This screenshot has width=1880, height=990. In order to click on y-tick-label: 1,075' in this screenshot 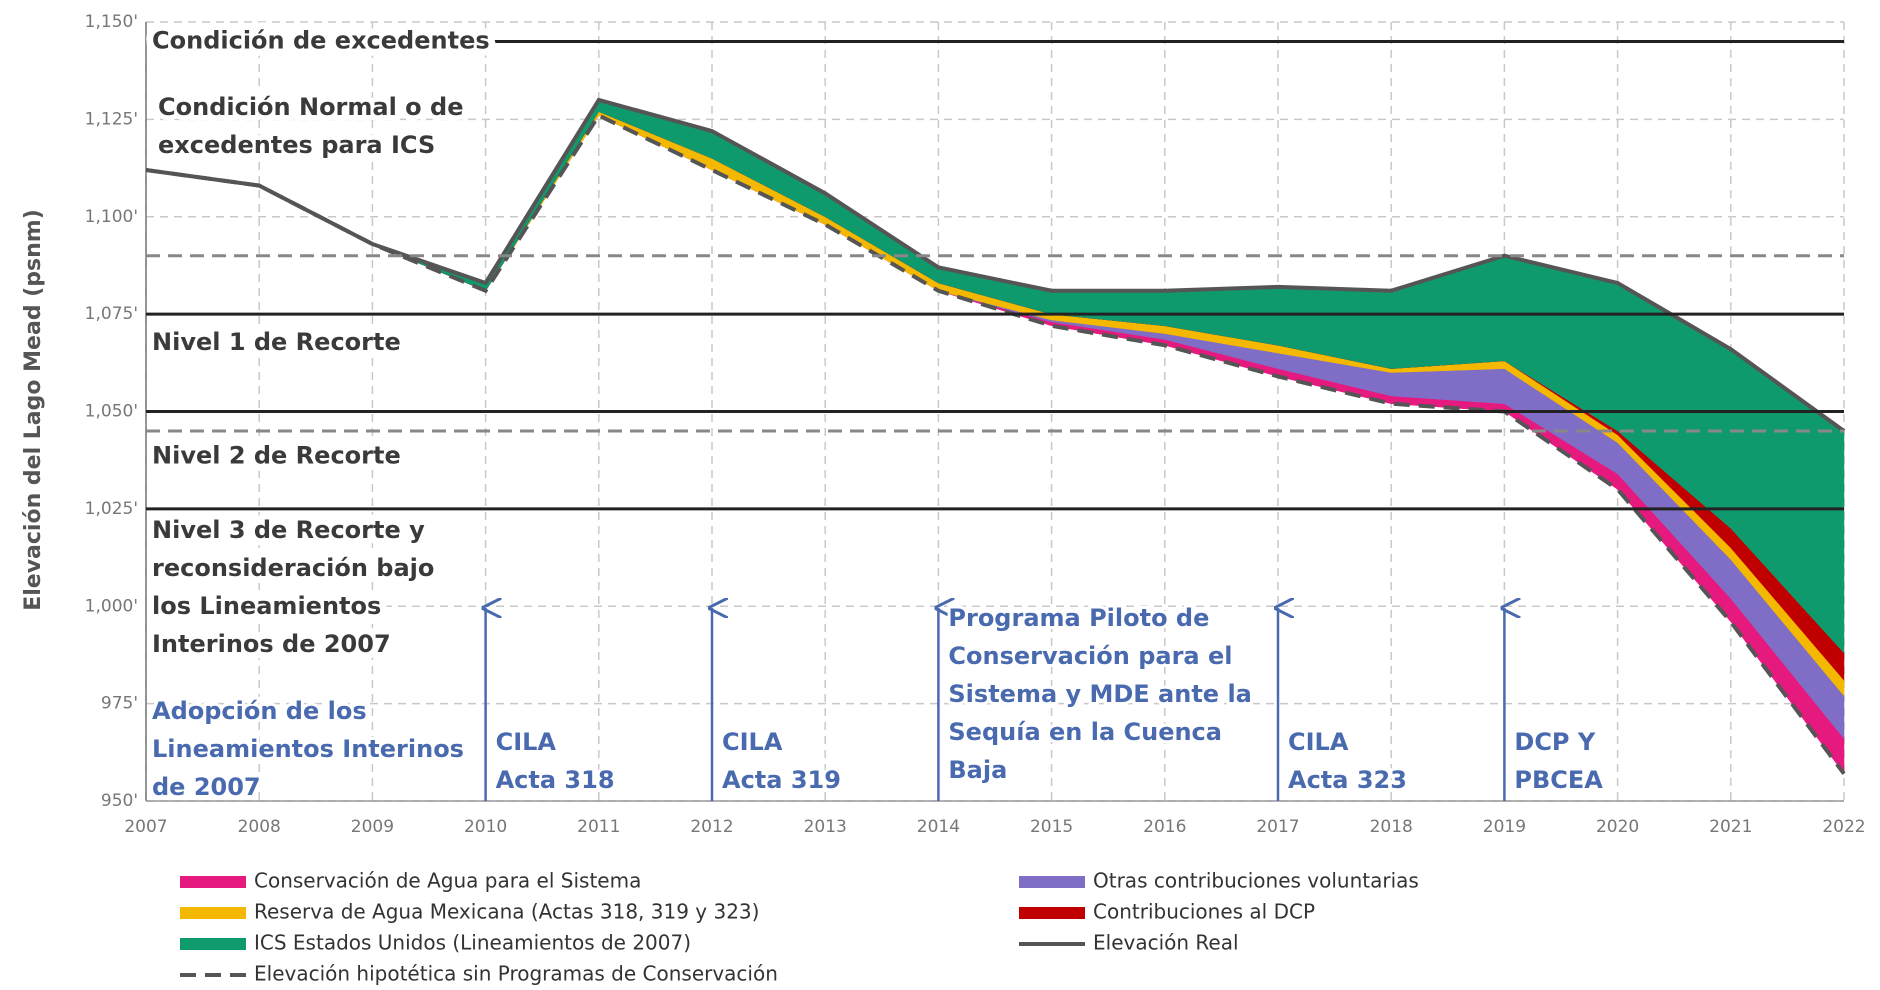, I will do `click(111, 314)`.